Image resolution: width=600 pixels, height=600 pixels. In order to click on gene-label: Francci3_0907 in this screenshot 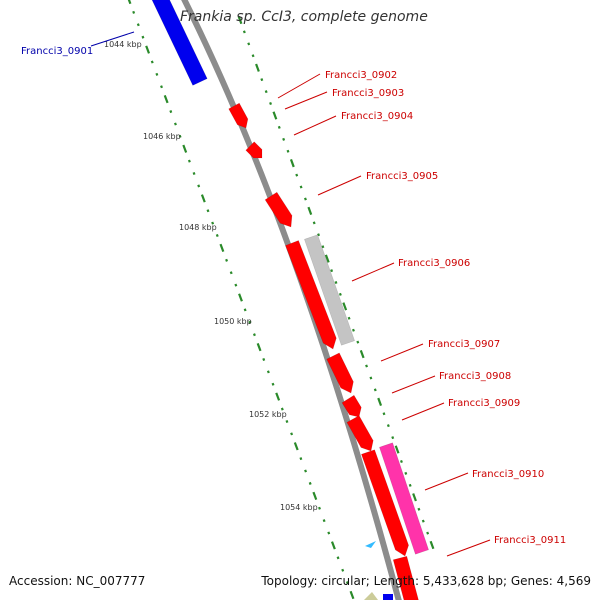, I will do `click(464, 344)`.